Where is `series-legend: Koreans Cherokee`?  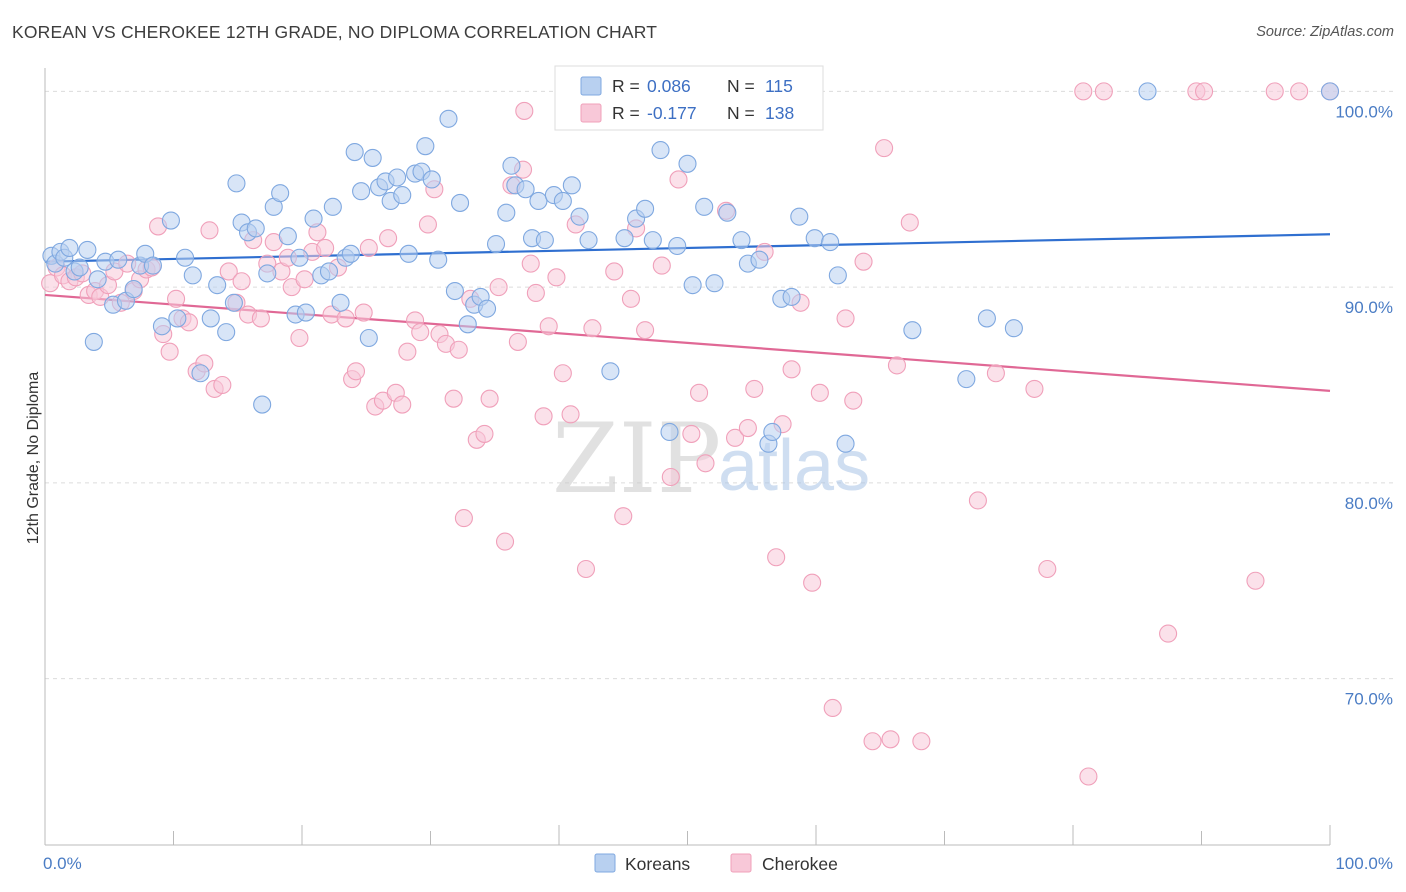 series-legend: Koreans Cherokee is located at coordinates (716, 863).